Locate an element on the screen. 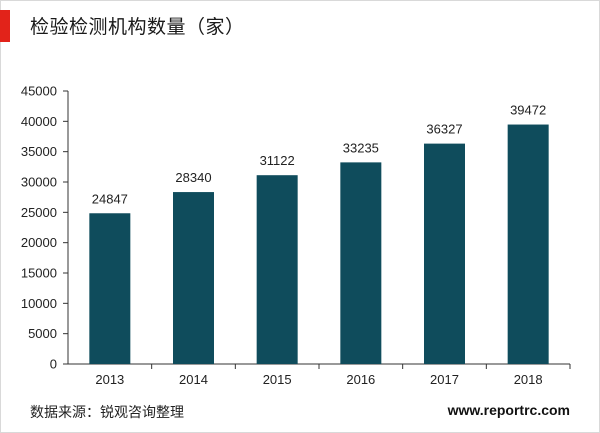 This screenshot has width=600, height=433. y-tick-label: 5000 is located at coordinates (42, 333).